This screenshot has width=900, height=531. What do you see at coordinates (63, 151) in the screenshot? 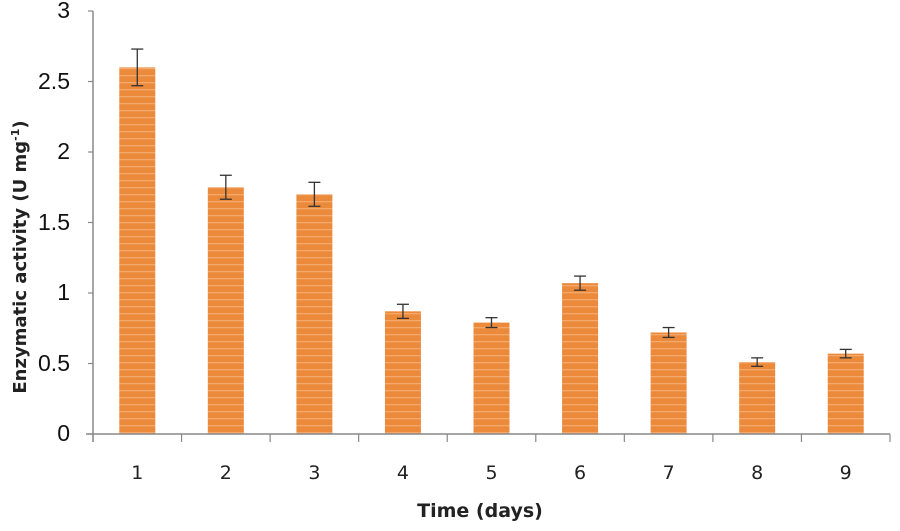
I see `y-tick-label: 2` at bounding box center [63, 151].